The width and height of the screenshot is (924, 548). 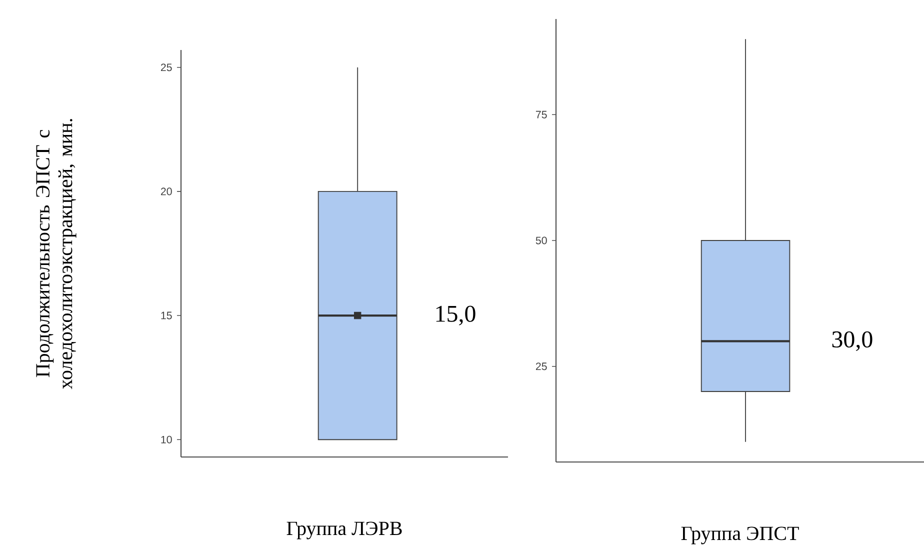 What do you see at coordinates (541, 114) in the screenshot?
I see `y-tick-label: 75` at bounding box center [541, 114].